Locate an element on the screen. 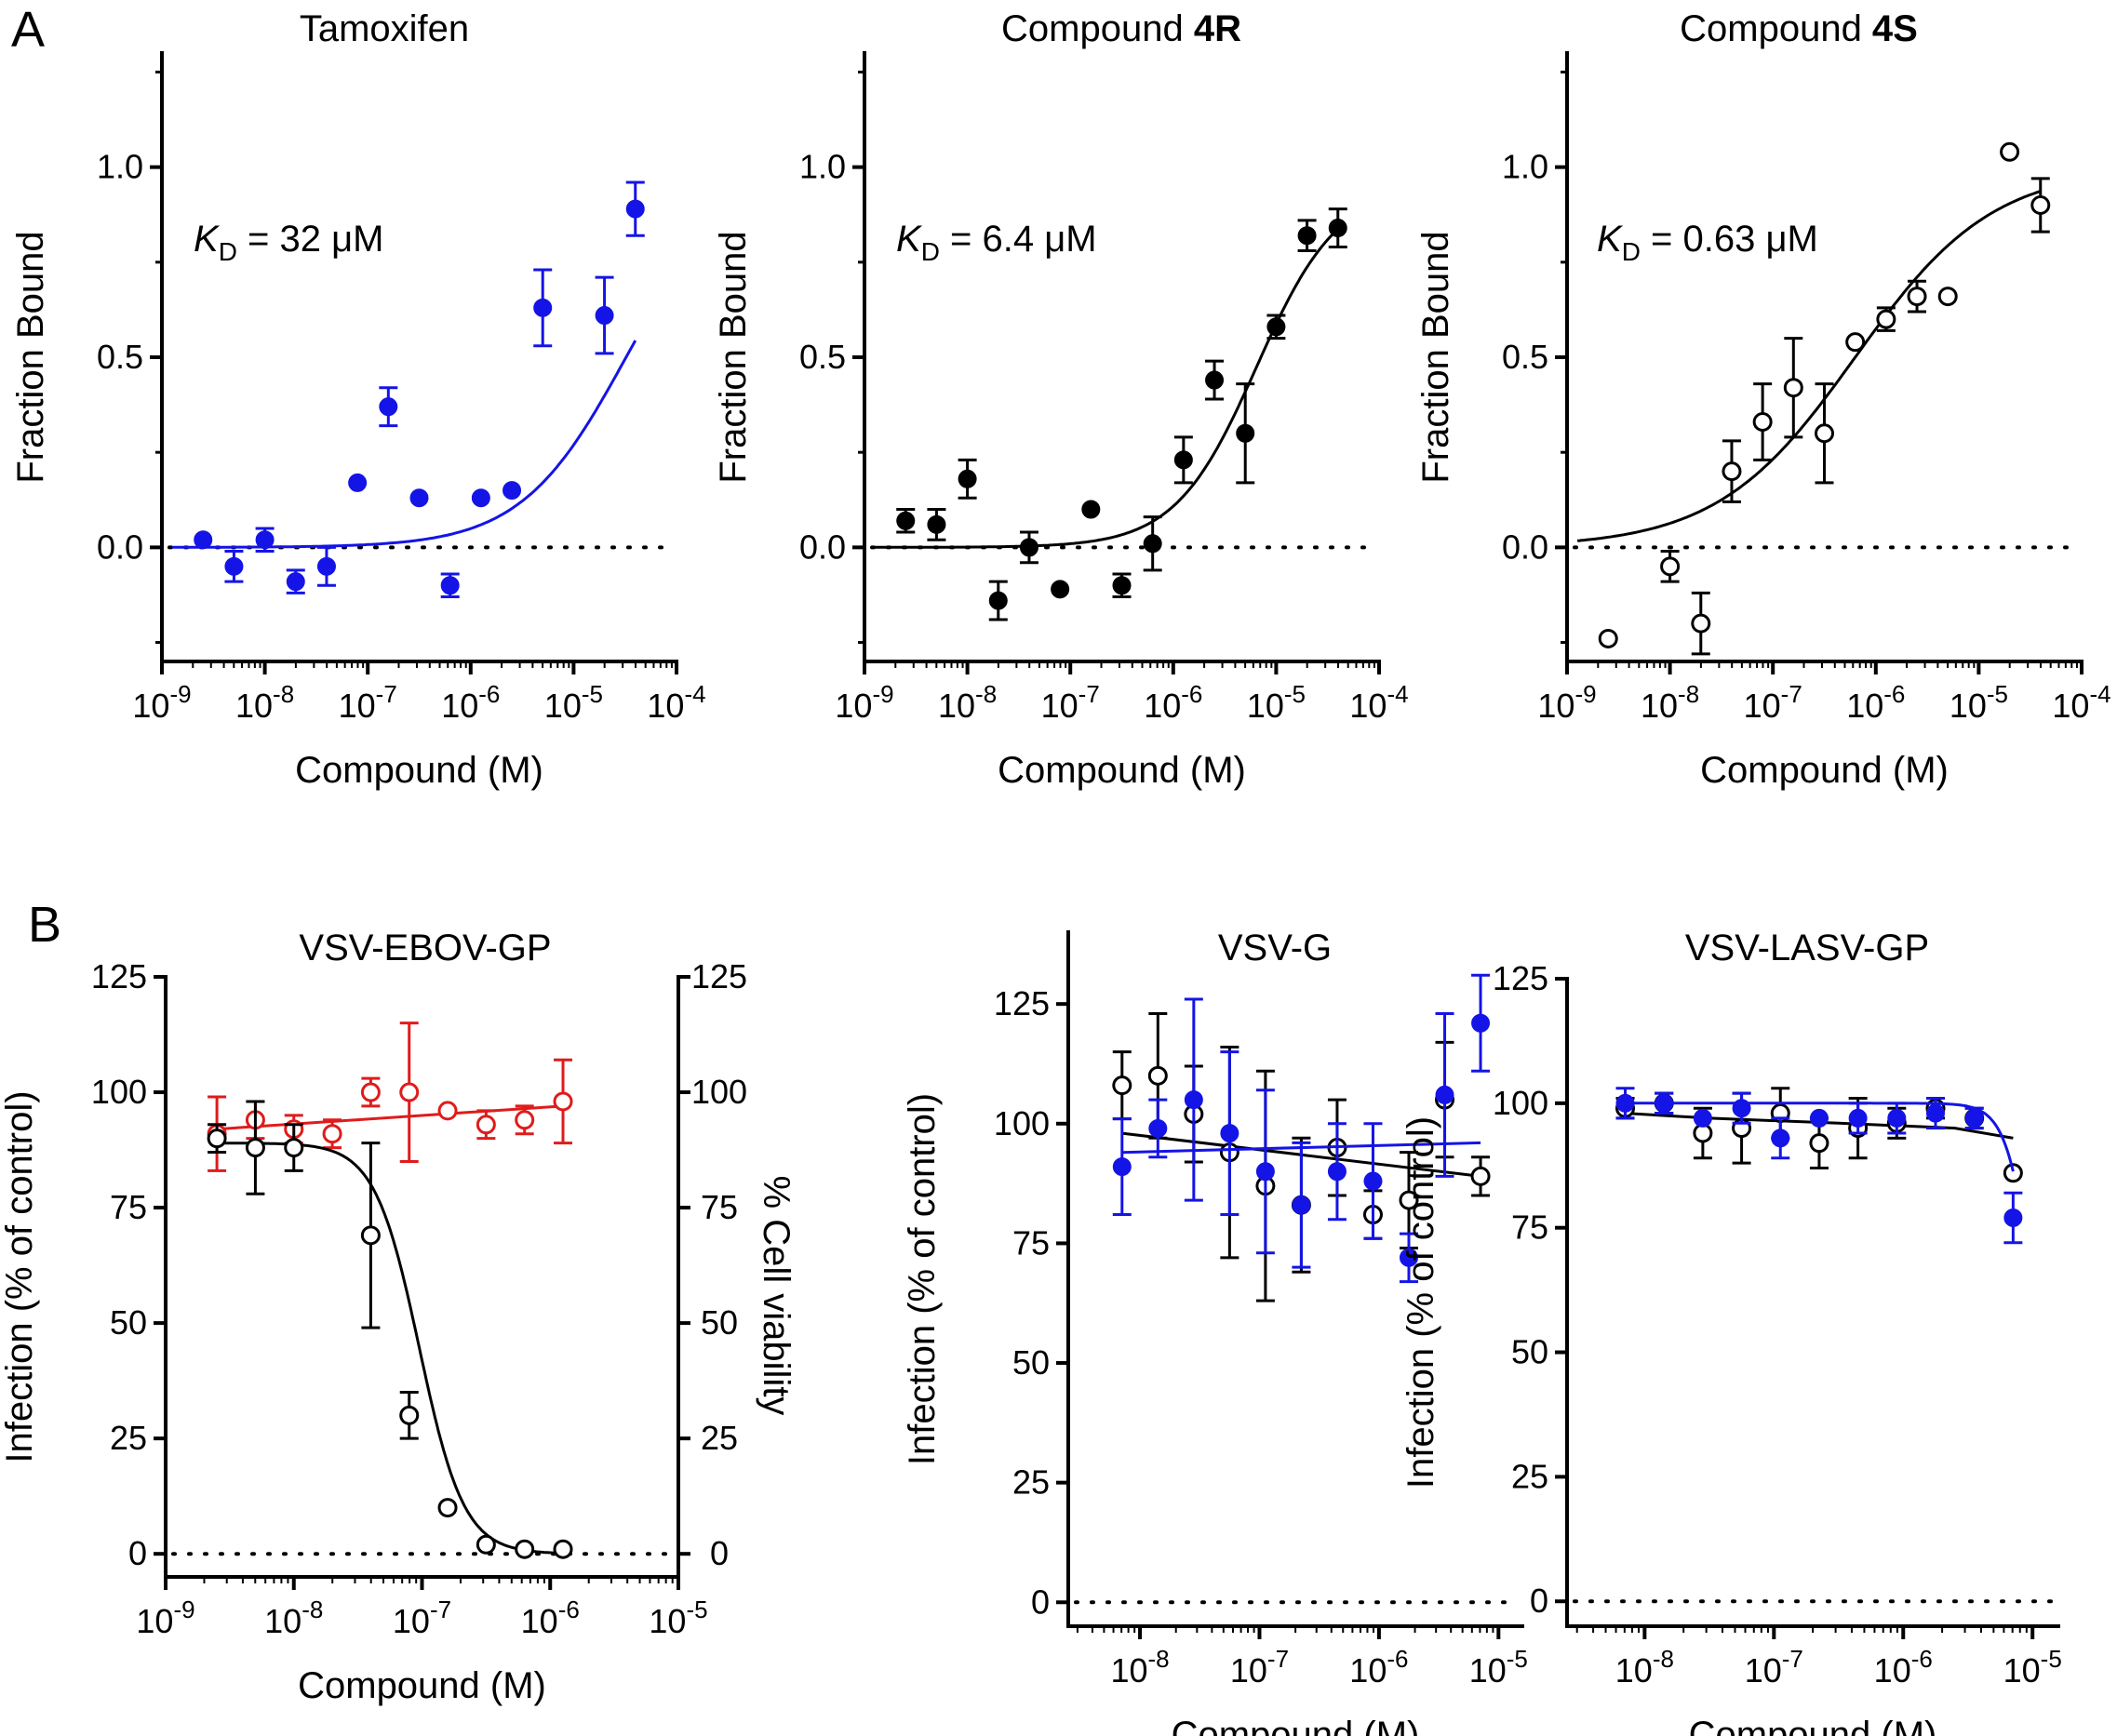 The image size is (2117, 1736). kd-value: = 0.63 μM is located at coordinates (1729, 240).